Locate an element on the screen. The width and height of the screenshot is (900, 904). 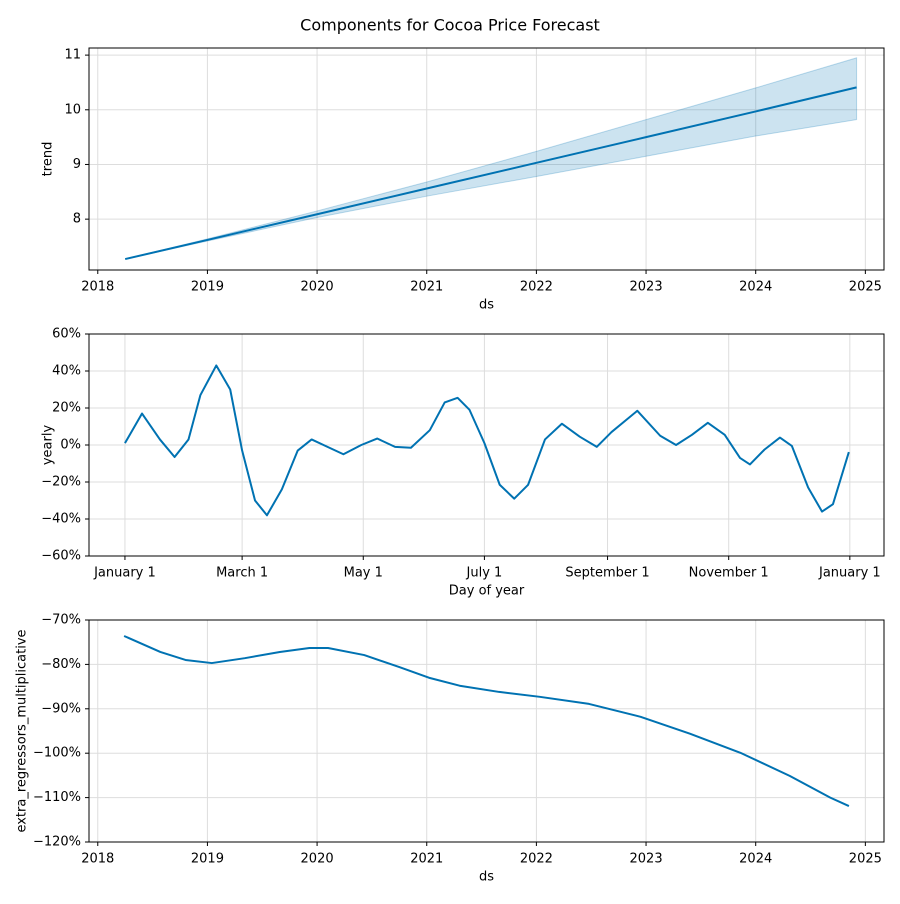
y-tick-label: −90% is located at coordinates (61, 708).